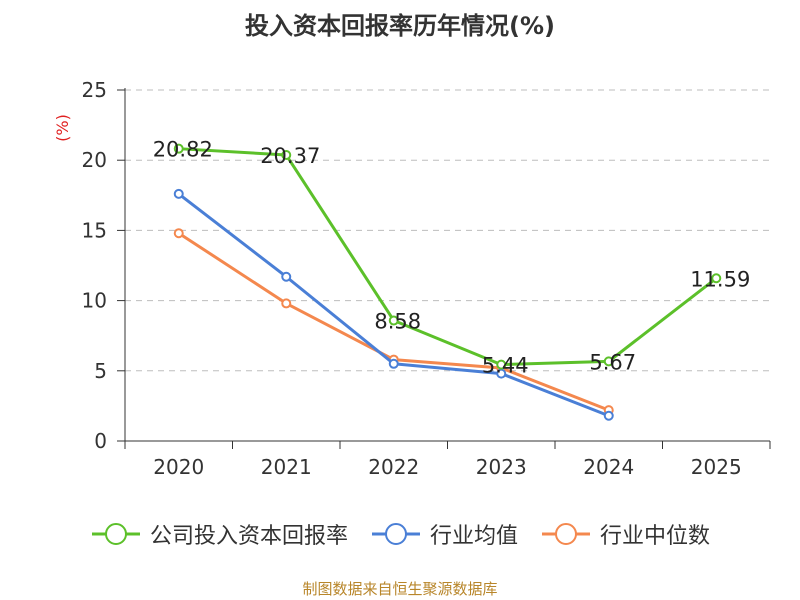 Image resolution: width=800 pixels, height=600 pixels. What do you see at coordinates (94, 301) in the screenshot?
I see `y-tick-label: 10` at bounding box center [94, 301].